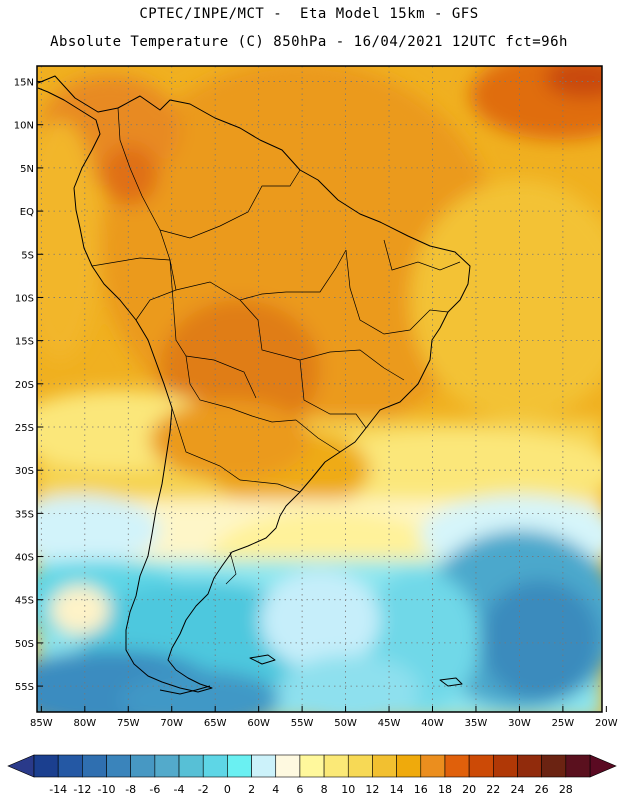  I want to click on colorbar-label: -6, so click(154, 789).